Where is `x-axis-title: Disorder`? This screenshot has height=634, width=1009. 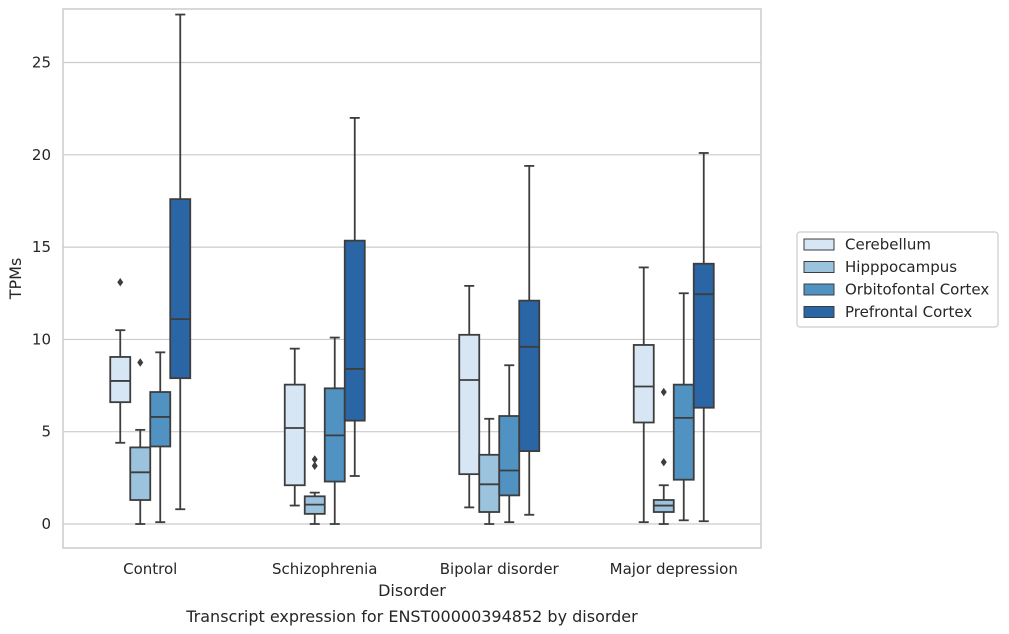
x-axis-title: Disorder is located at coordinates (412, 590).